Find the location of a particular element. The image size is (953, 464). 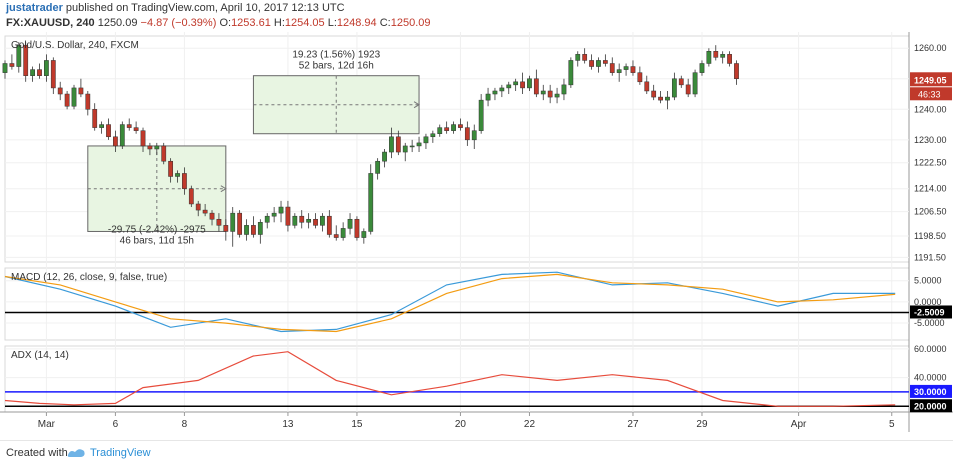

adx-pane: 60.0000 40.0000 30.0000 20.0000 ADX (14, 14) is located at coordinates (478, 378).